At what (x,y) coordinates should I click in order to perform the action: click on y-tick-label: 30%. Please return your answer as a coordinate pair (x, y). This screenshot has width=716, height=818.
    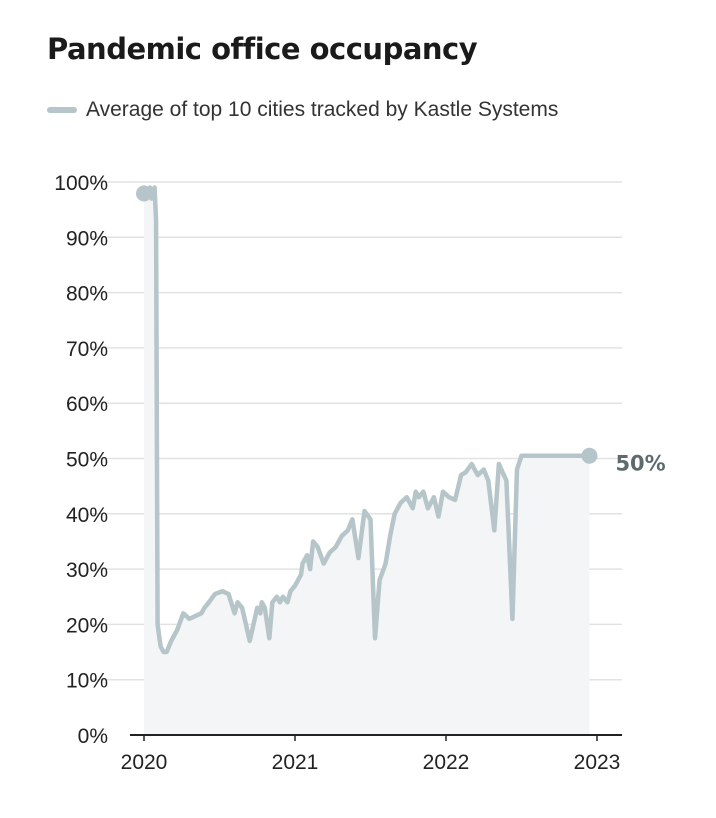
    Looking at the image, I should click on (87, 570).